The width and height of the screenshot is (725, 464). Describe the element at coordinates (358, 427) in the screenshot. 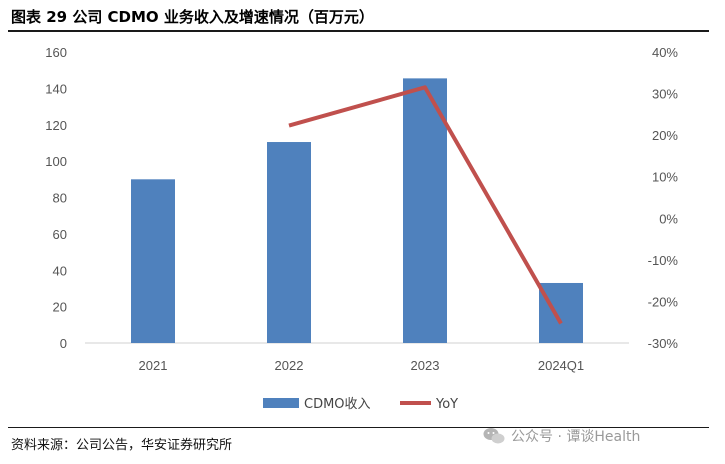

I see `bottom-rule` at that location.